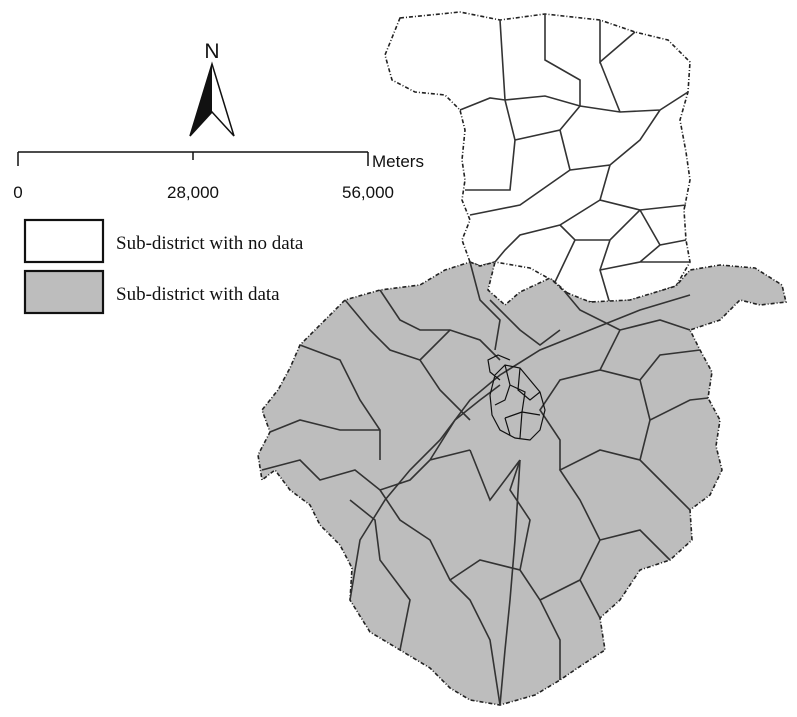  Describe the element at coordinates (210, 243) in the screenshot. I see `legend-label-no-data: Sub-district with no data` at that location.